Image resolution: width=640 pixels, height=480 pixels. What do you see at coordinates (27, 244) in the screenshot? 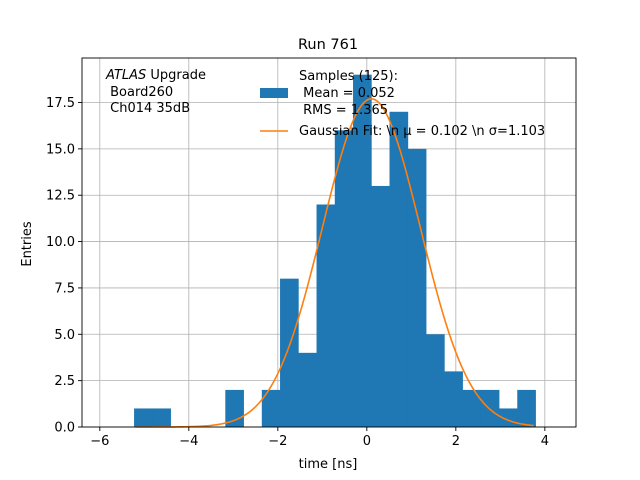
I see `y-axis-label: Entries` at bounding box center [27, 244].